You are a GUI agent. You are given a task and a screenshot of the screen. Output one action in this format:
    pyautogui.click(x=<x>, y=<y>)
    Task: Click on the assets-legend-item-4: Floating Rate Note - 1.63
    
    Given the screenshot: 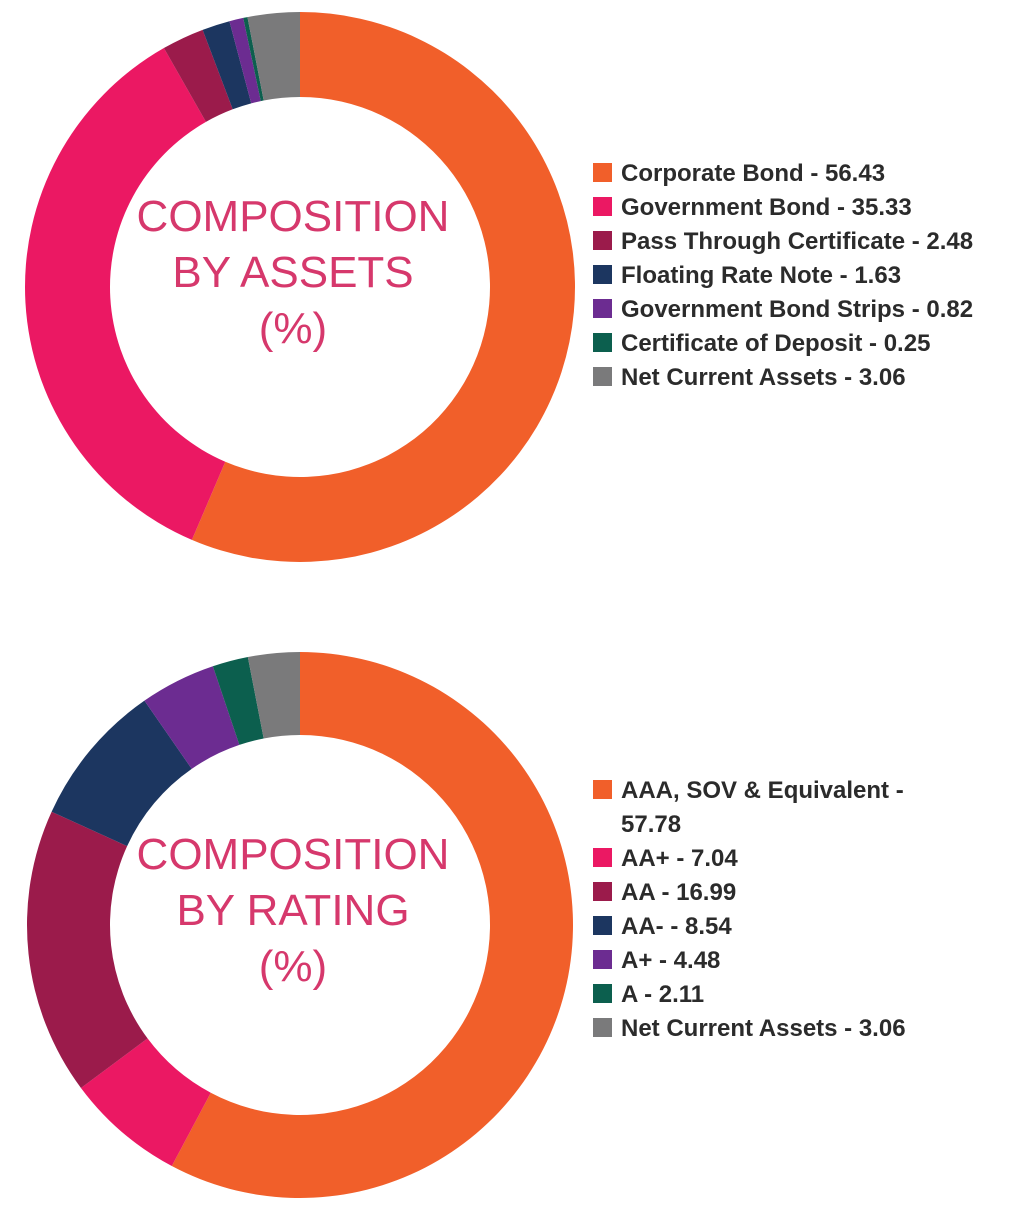 What is the action you would take?
    pyautogui.click(x=783, y=276)
    